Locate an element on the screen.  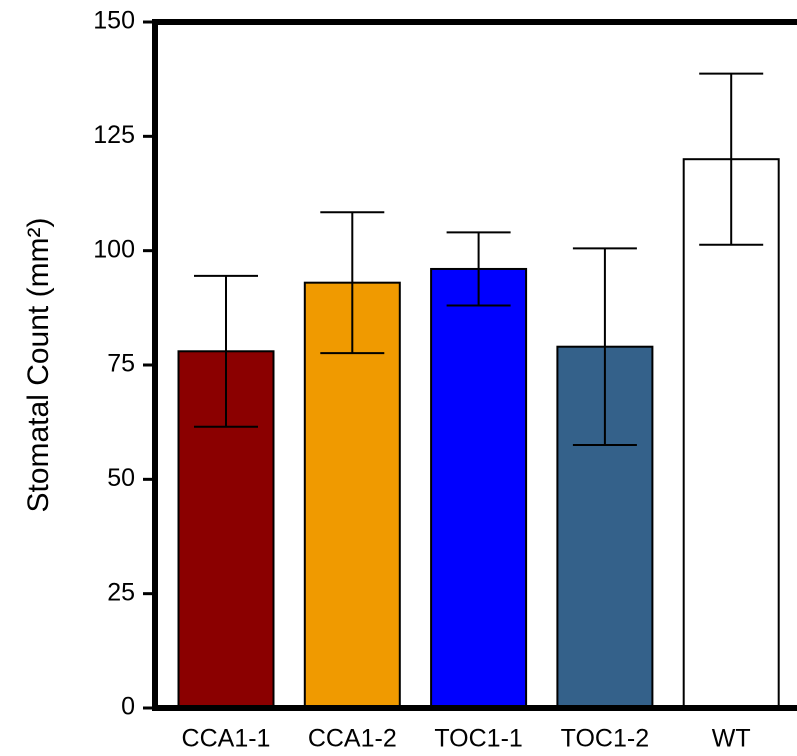
x-tick-label: CCA1-2 is located at coordinates (352, 739).